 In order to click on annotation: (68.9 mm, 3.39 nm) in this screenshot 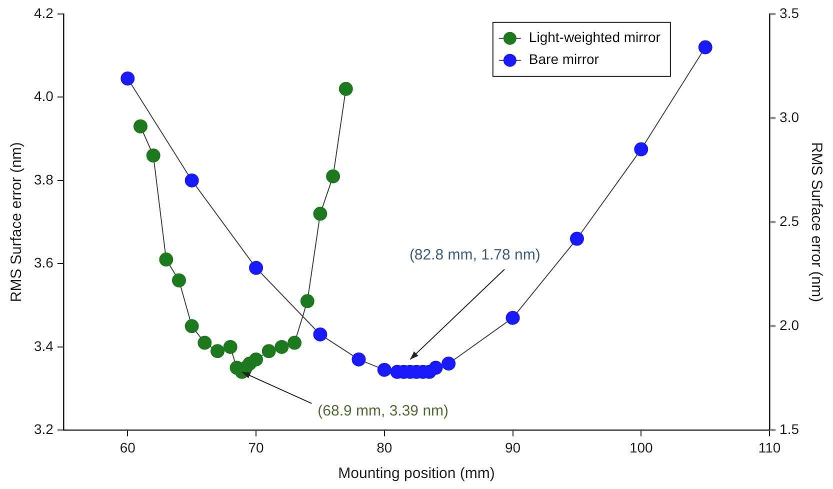, I will do `click(383, 411)`.